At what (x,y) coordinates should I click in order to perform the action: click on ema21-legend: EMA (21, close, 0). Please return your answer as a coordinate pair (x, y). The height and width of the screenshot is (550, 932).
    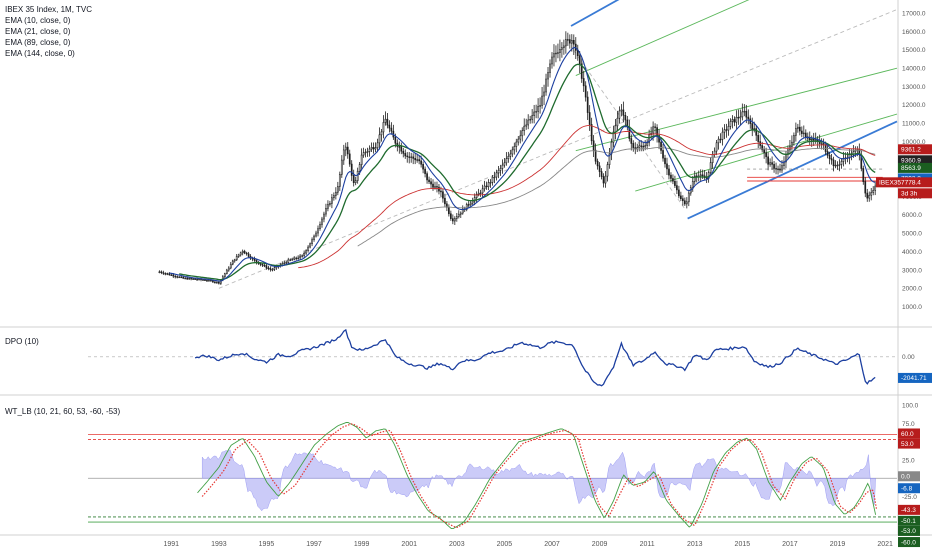
    Looking at the image, I should click on (38, 31).